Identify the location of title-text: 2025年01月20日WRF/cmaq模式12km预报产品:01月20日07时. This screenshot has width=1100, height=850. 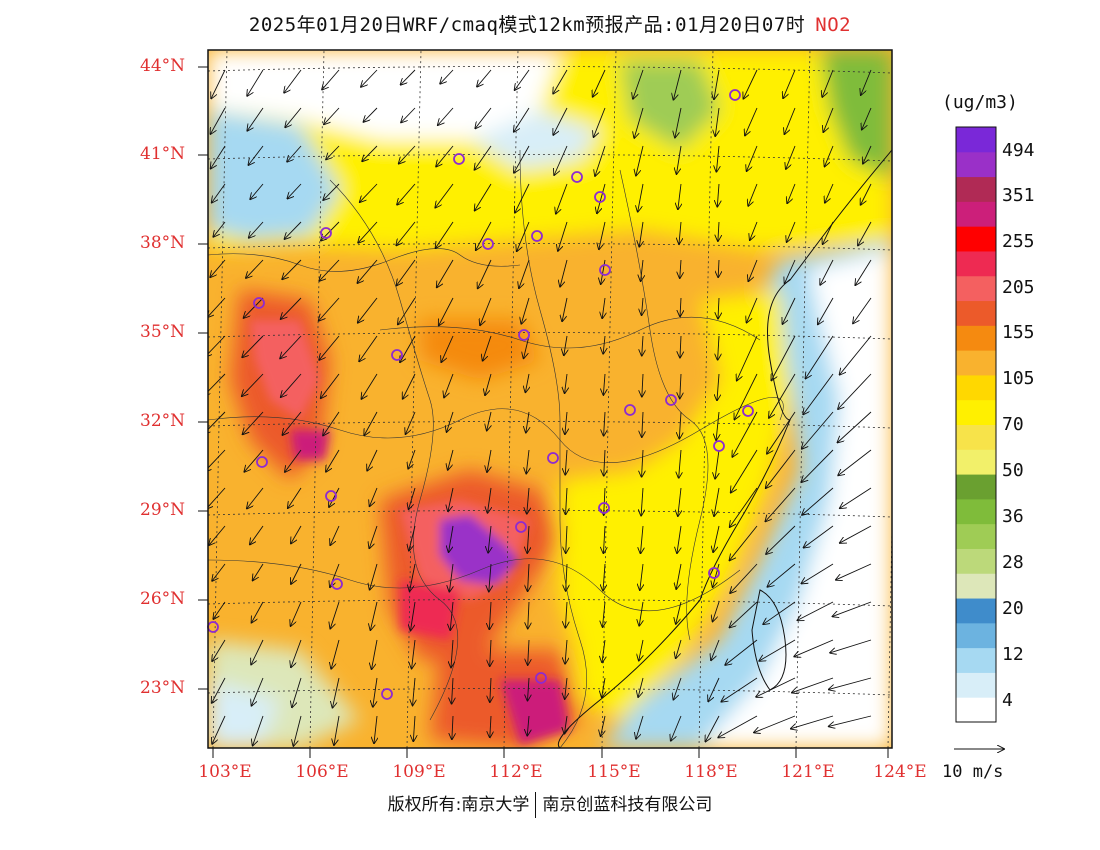
(527, 25).